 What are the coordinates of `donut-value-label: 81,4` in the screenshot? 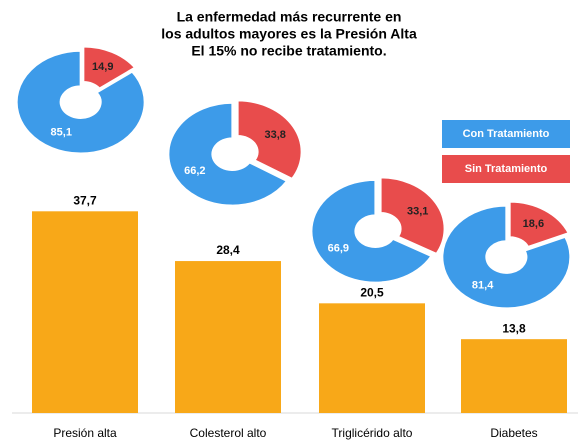 It's located at (483, 286).